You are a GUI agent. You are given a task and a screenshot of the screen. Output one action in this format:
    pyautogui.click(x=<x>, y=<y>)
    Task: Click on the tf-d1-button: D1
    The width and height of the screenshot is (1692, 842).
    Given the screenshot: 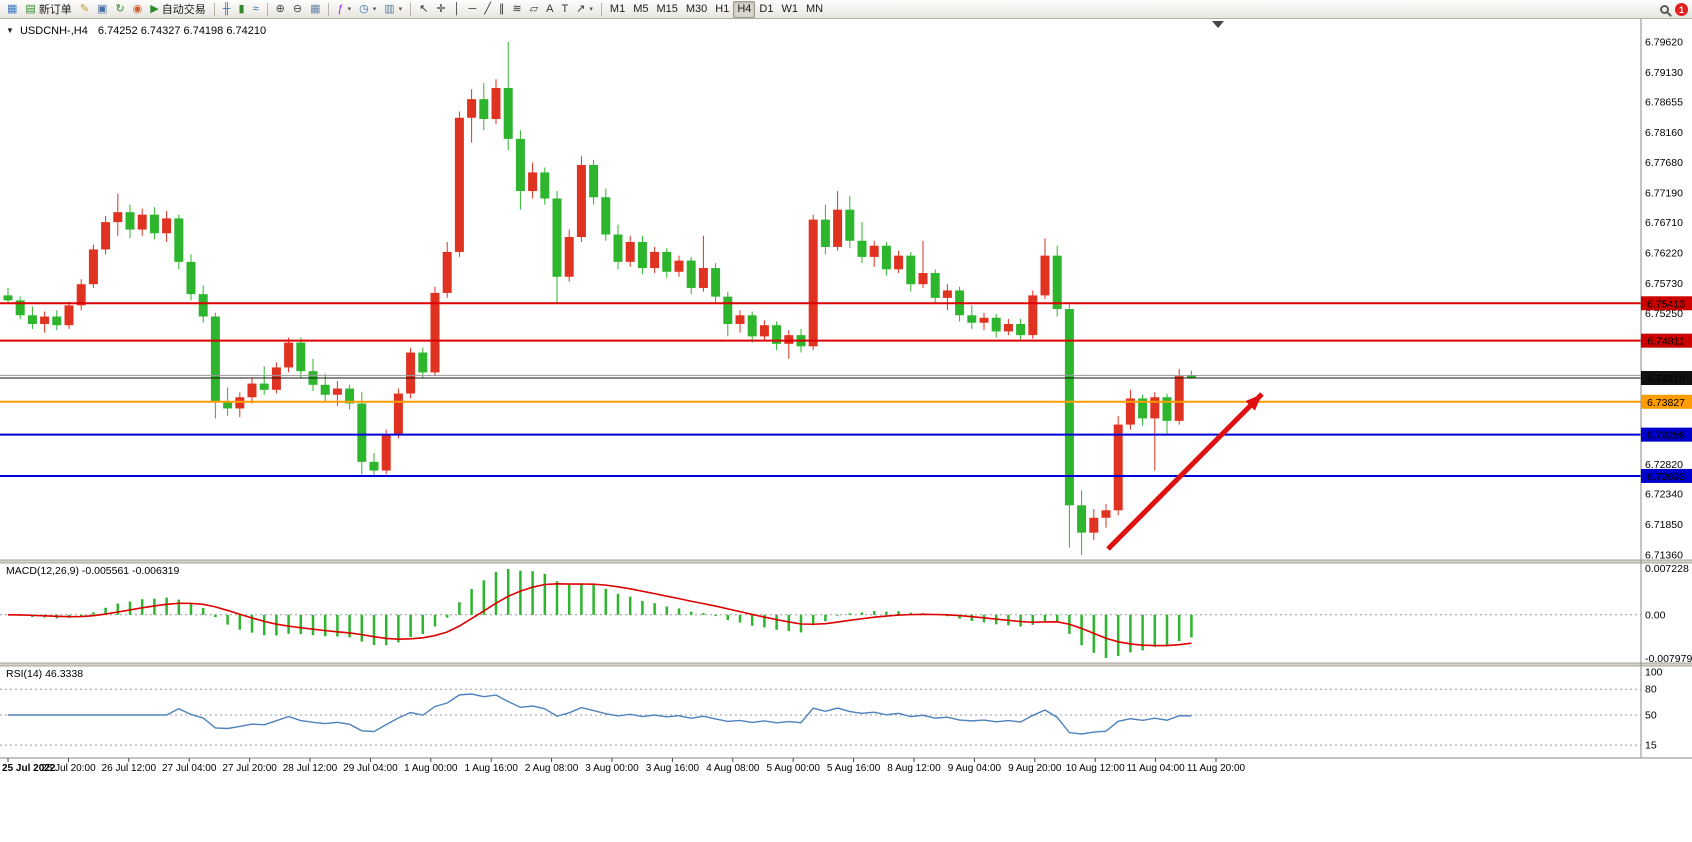 What is the action you would take?
    pyautogui.click(x=766, y=9)
    